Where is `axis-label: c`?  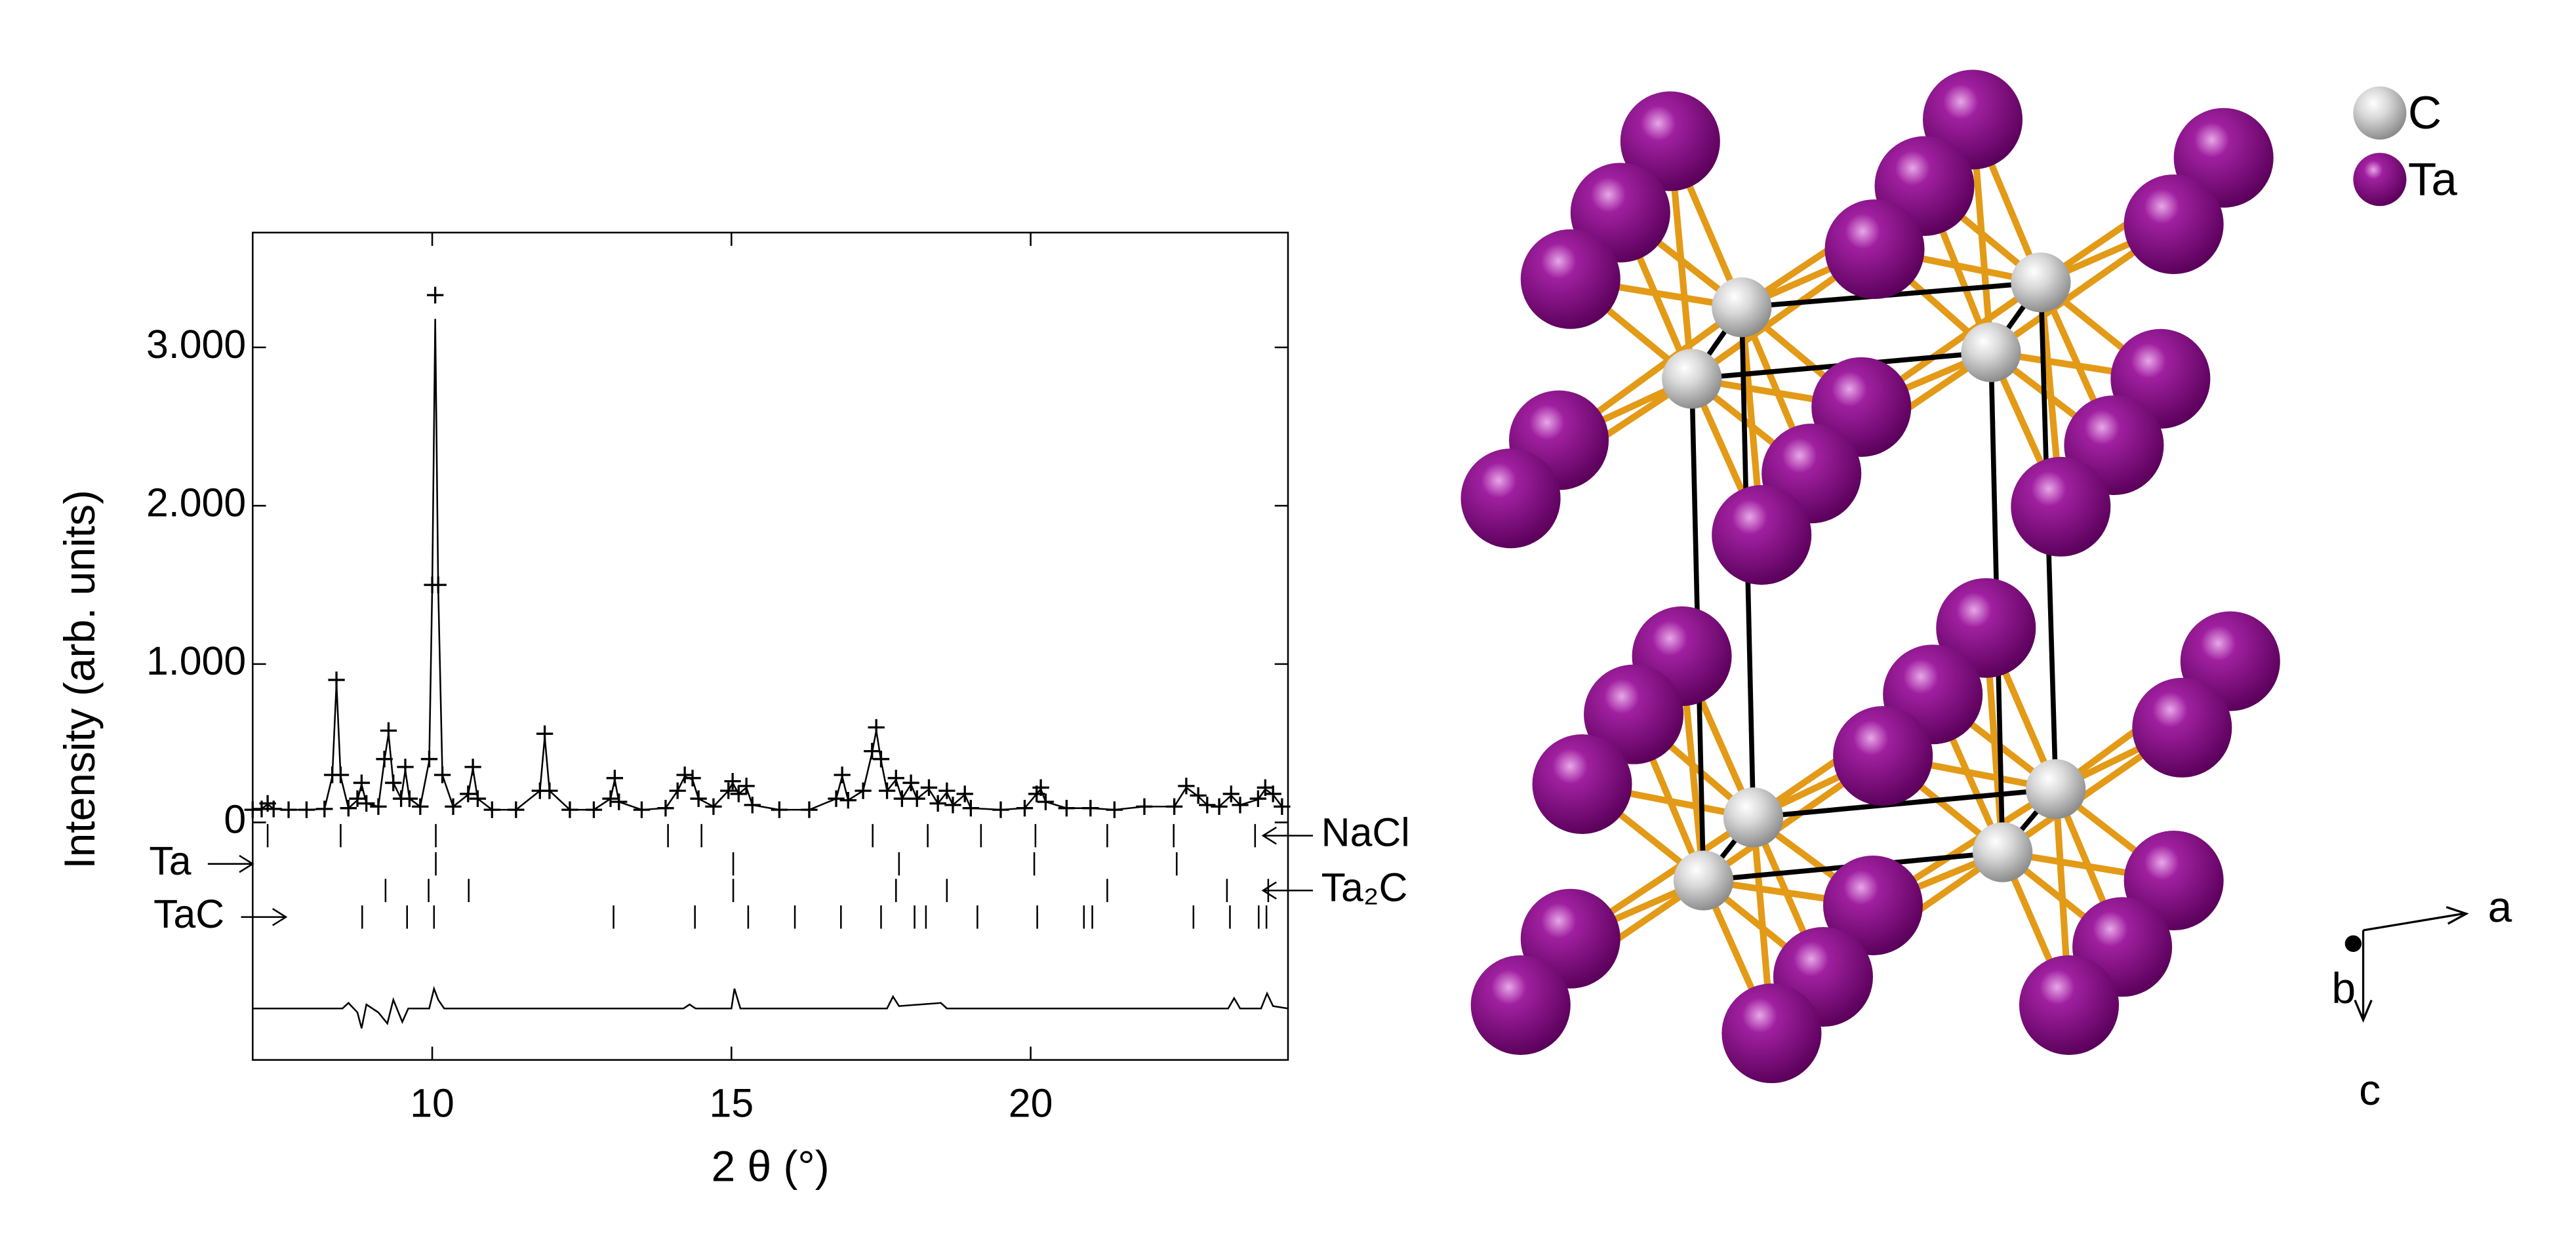
axis-label: c is located at coordinates (2370, 1089).